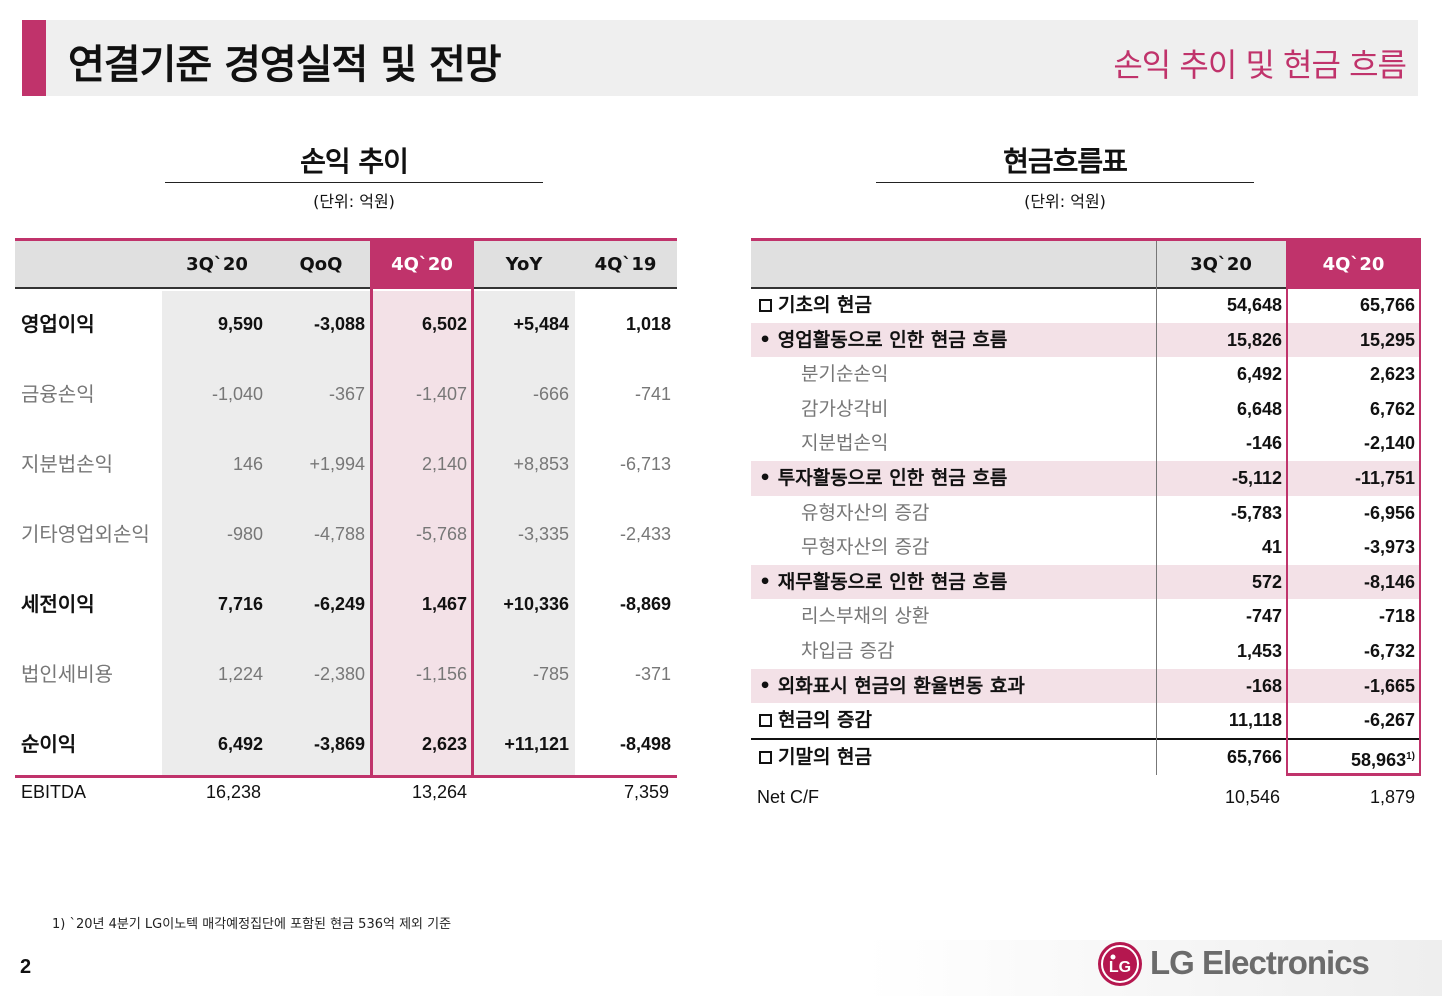 The height and width of the screenshot is (996, 1442). What do you see at coordinates (1086, 340) in the screenshot?
I see `table-row: • 영업활동으로 인한 현금 흐름 15,826 15,295` at bounding box center [1086, 340].